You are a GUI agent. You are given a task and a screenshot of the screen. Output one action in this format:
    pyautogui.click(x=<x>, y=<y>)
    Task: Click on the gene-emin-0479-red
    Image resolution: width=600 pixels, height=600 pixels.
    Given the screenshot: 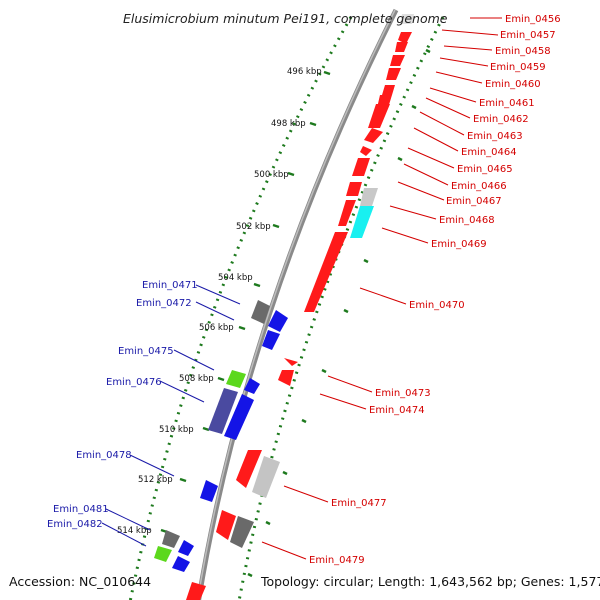 What is the action you would take?
    pyautogui.click(x=226, y=525)
    